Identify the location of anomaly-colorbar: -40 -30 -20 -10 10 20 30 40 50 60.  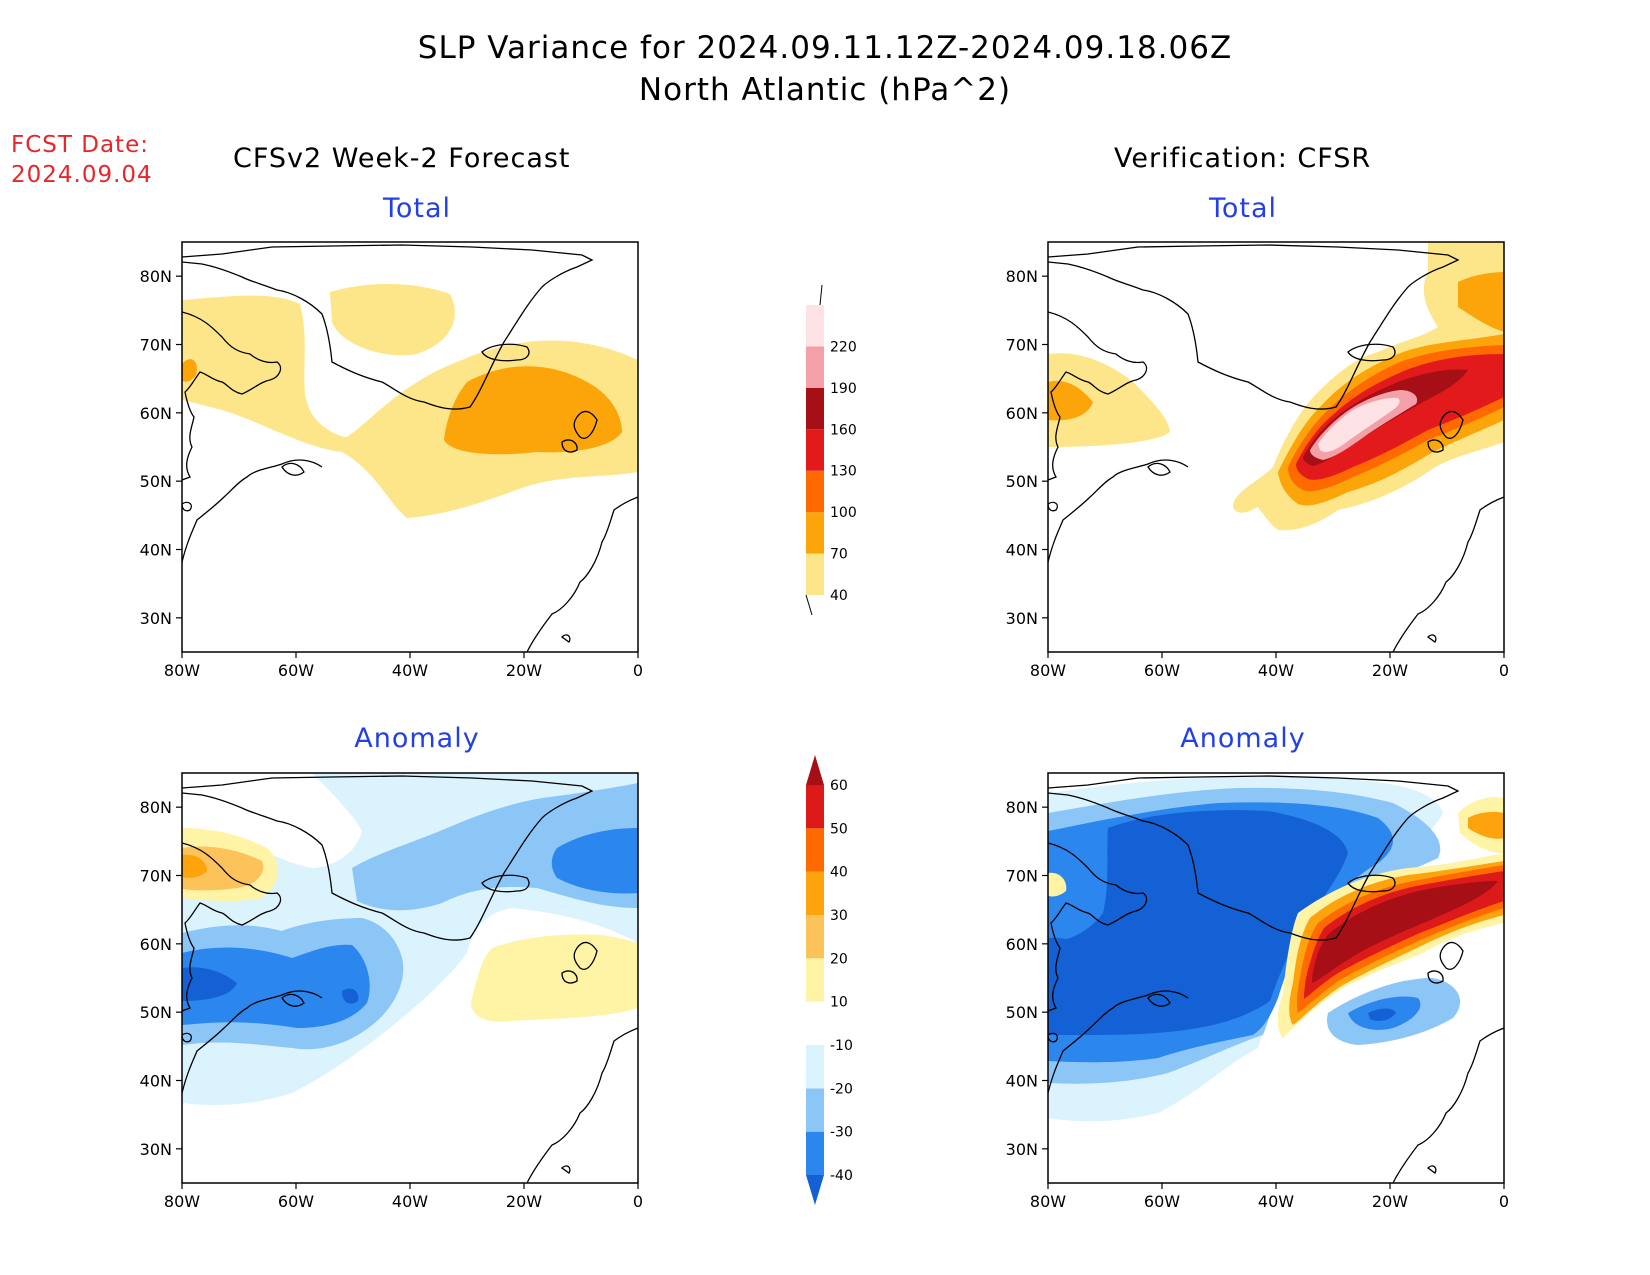
(829, 980).